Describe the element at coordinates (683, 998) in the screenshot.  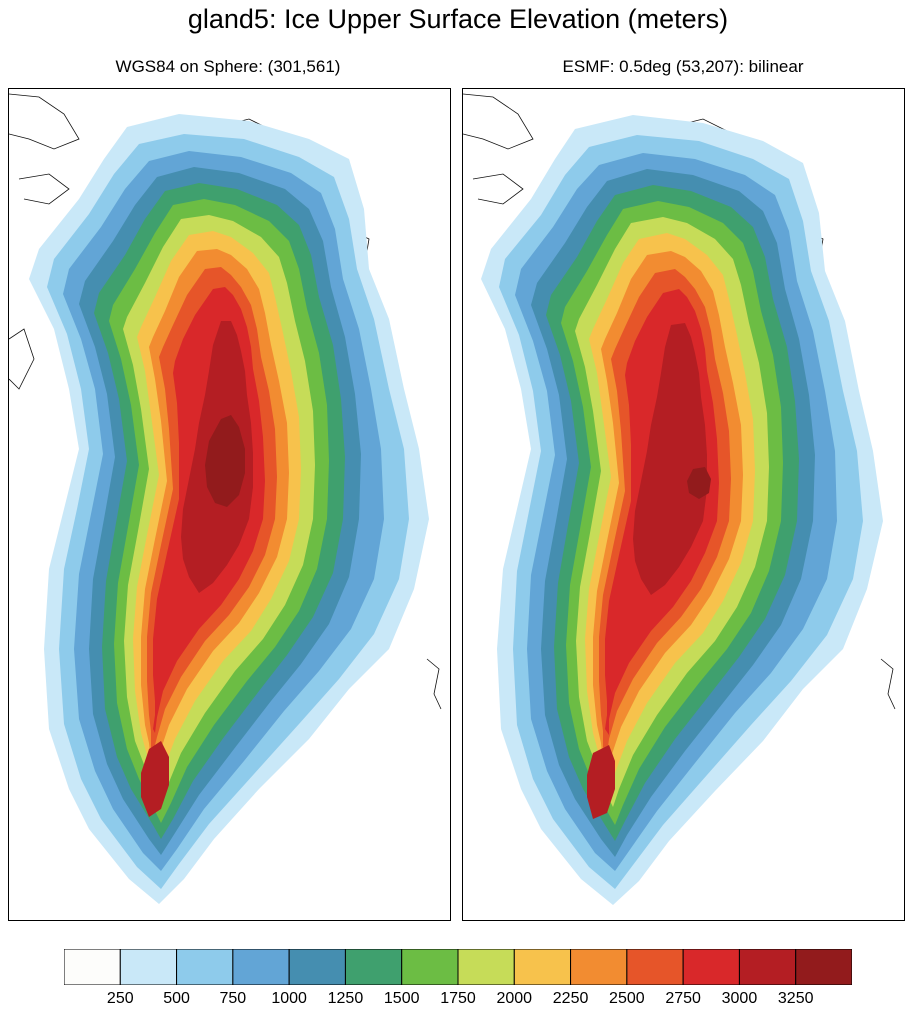
I see `colorbar-tick-label: 2750` at that location.